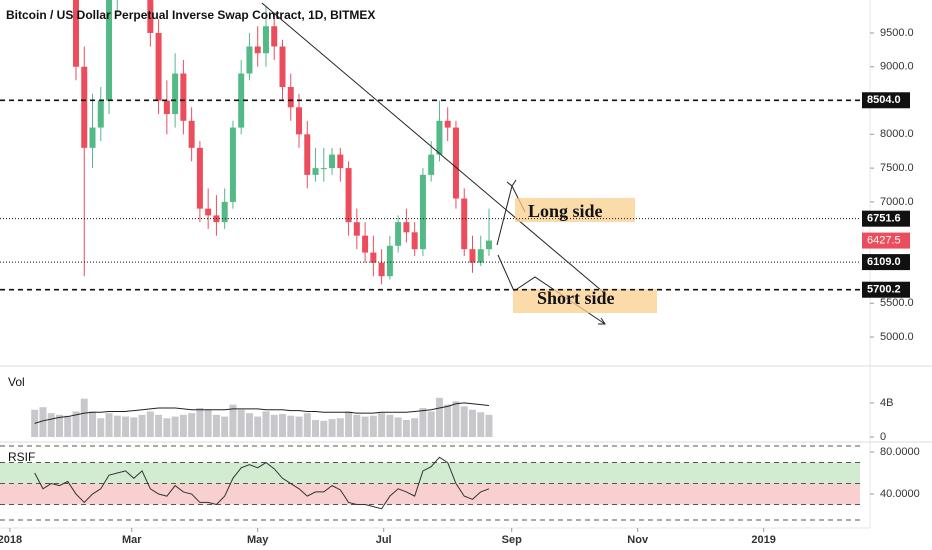 This screenshot has height=550, width=932. What do you see at coordinates (576, 298) in the screenshot?
I see `annotation: Short side` at bounding box center [576, 298].